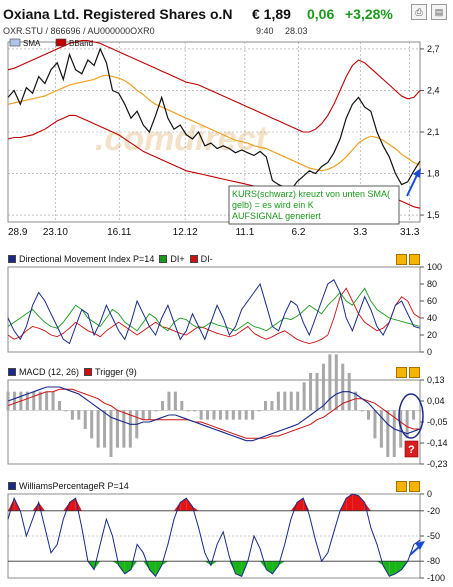 Image resolution: width=453 pixels, height=587 pixels. I want to click on panel-2-y-tick-label: -0,05, so click(437, 422).